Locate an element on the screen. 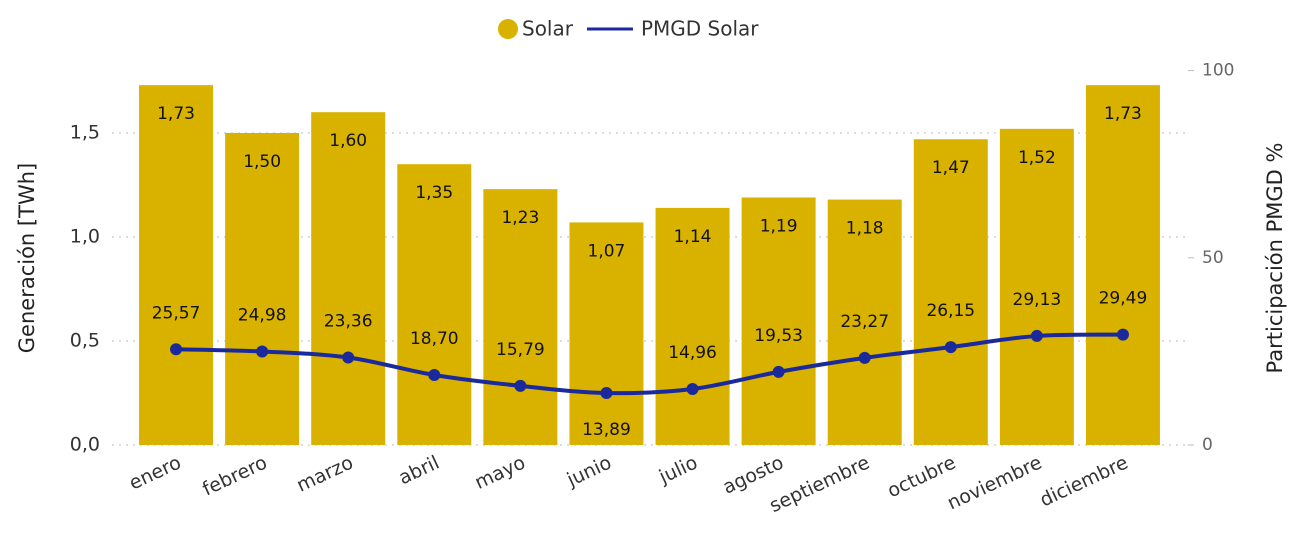 The width and height of the screenshot is (1302, 544). bar-value-label: 1,52 is located at coordinates (1037, 158).